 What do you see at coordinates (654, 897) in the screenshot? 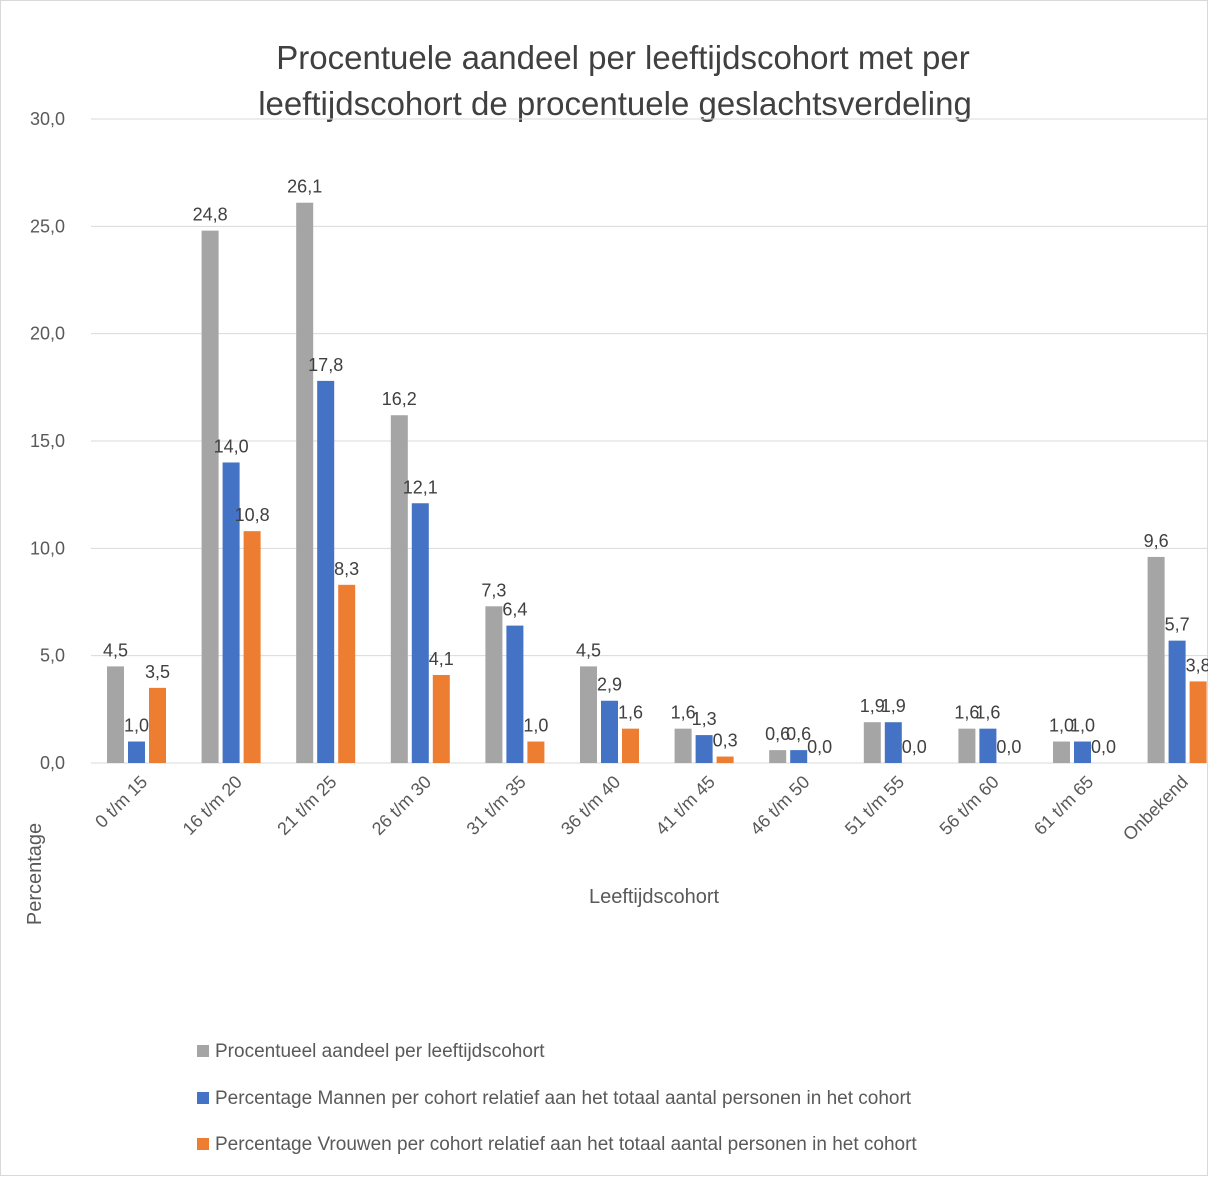
I see `x-axis-label: Leeftijdscohort` at bounding box center [654, 897].